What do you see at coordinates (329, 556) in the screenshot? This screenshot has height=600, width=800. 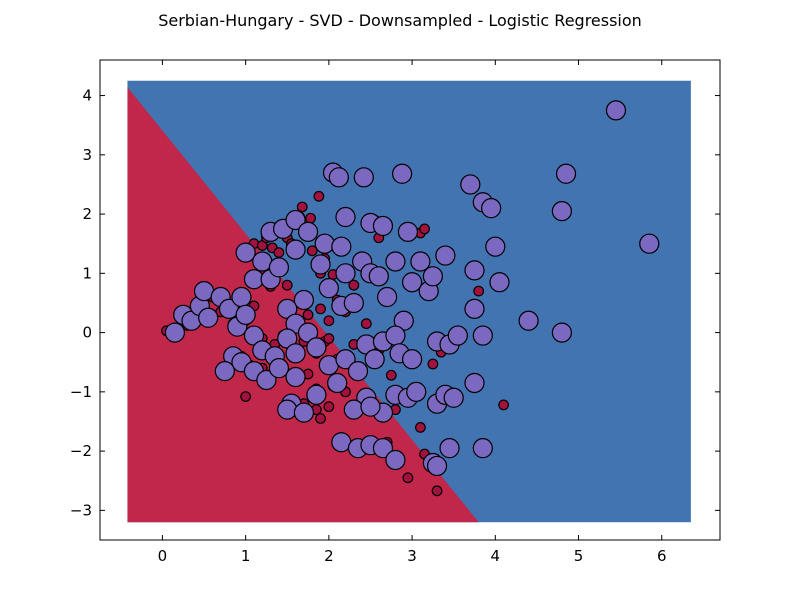 I see `x-tick-label: 2` at bounding box center [329, 556].